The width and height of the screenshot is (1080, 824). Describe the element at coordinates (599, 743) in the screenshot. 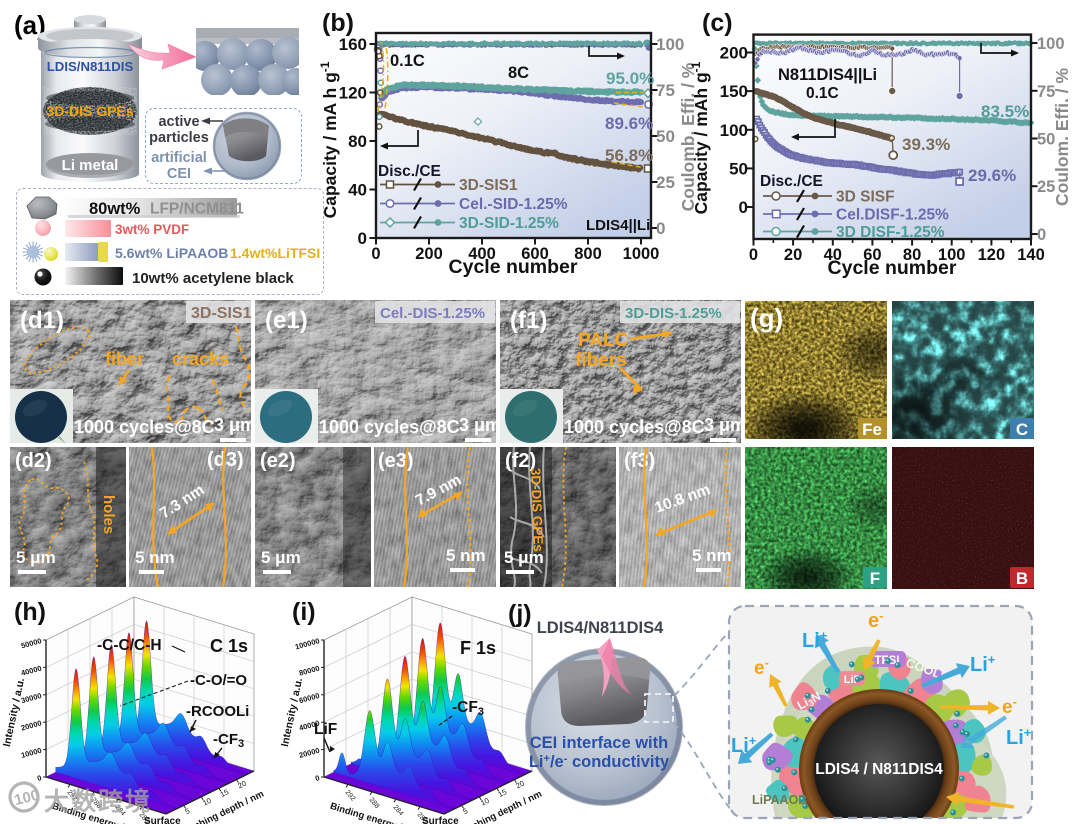

I see `svg-text: CEI interface with` at that location.